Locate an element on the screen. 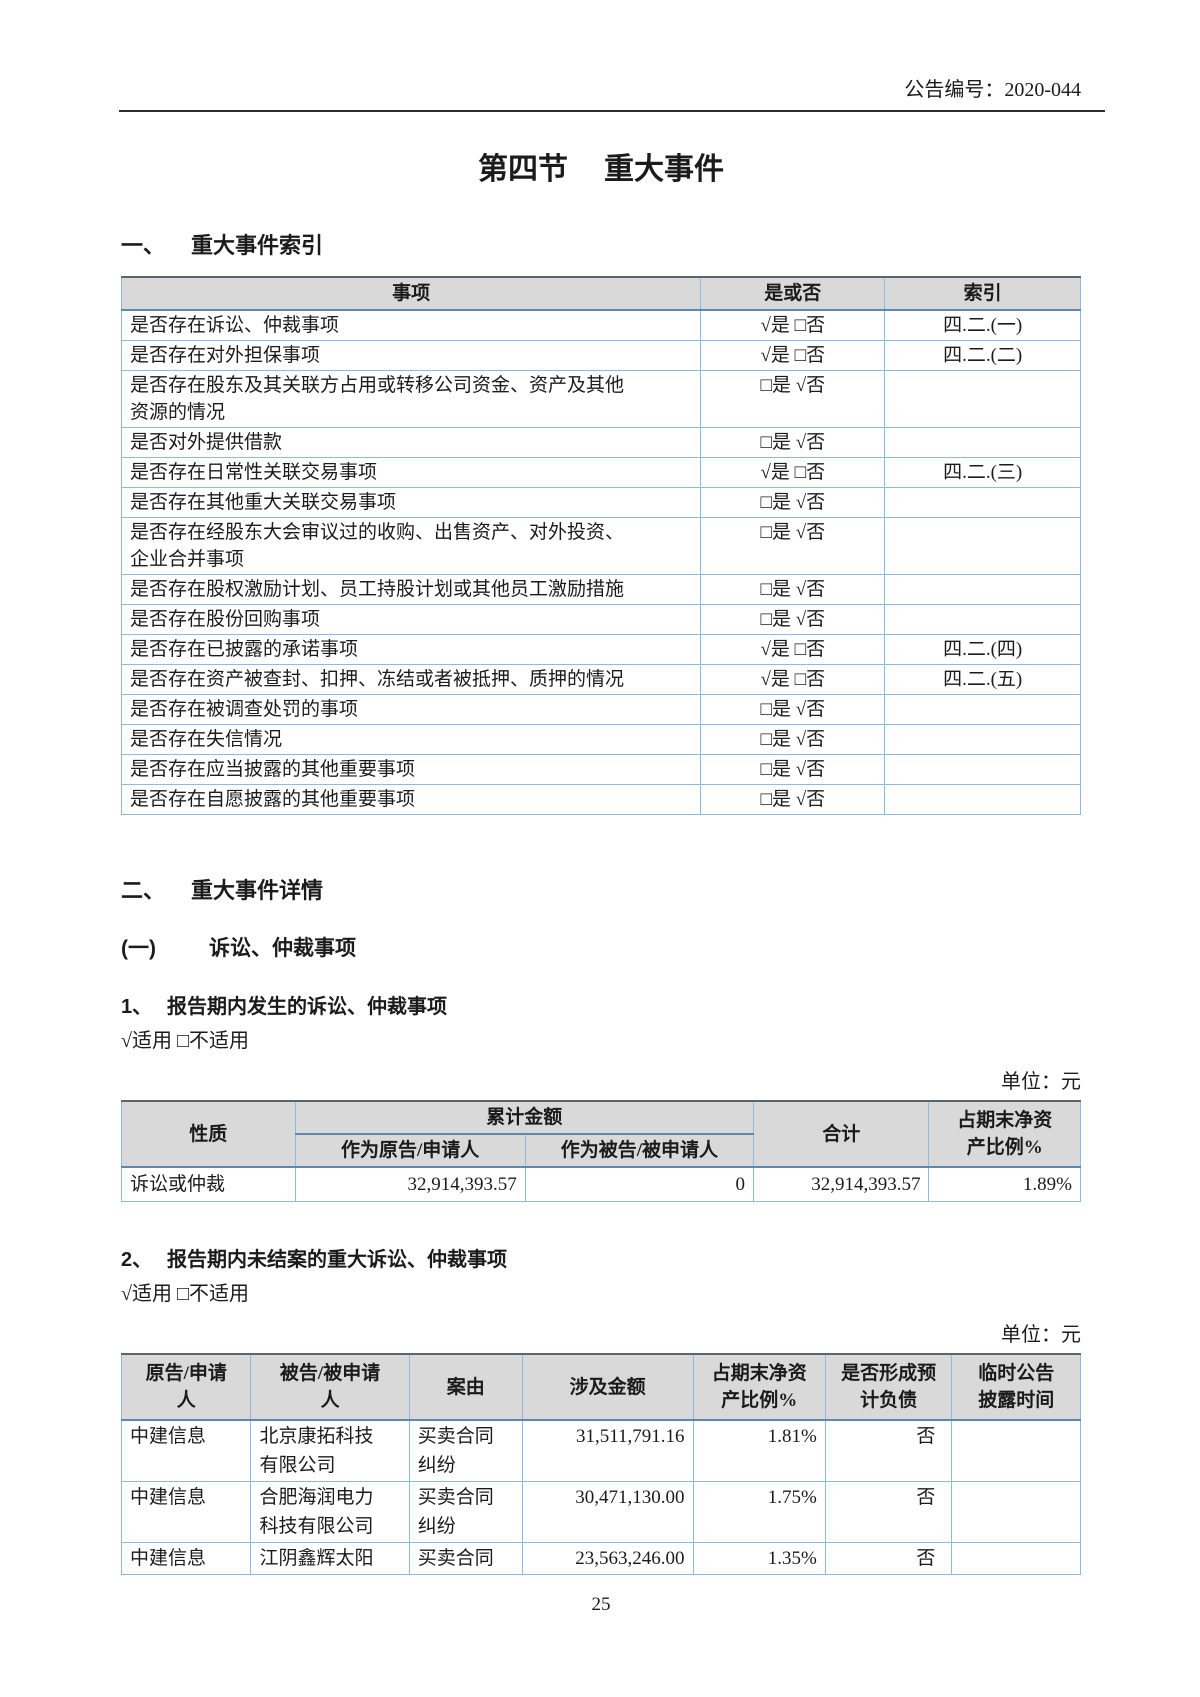 The width and height of the screenshot is (1200, 1697). col-header-total: 合计 is located at coordinates (841, 1134).